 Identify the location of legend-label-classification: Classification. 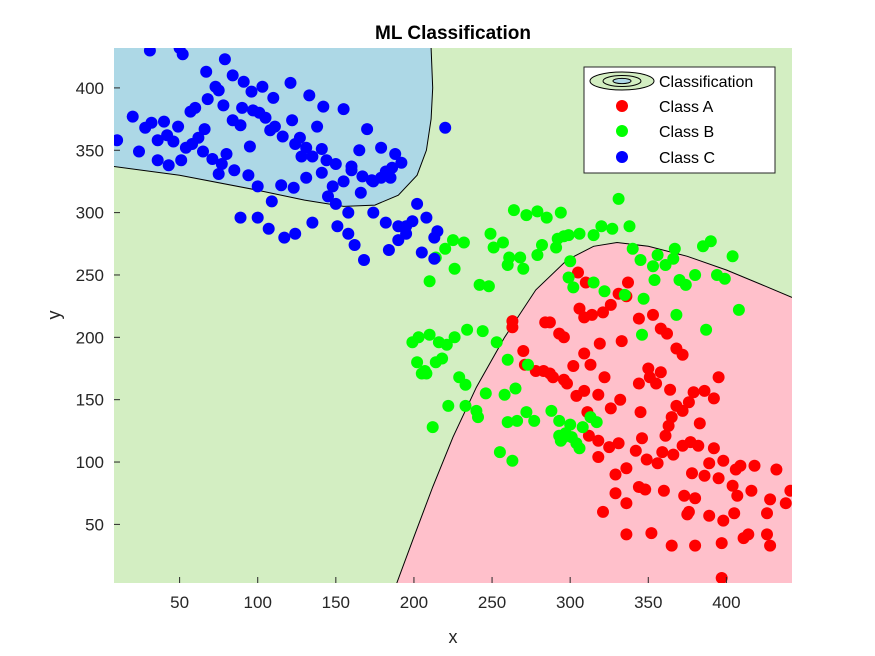
(706, 82).